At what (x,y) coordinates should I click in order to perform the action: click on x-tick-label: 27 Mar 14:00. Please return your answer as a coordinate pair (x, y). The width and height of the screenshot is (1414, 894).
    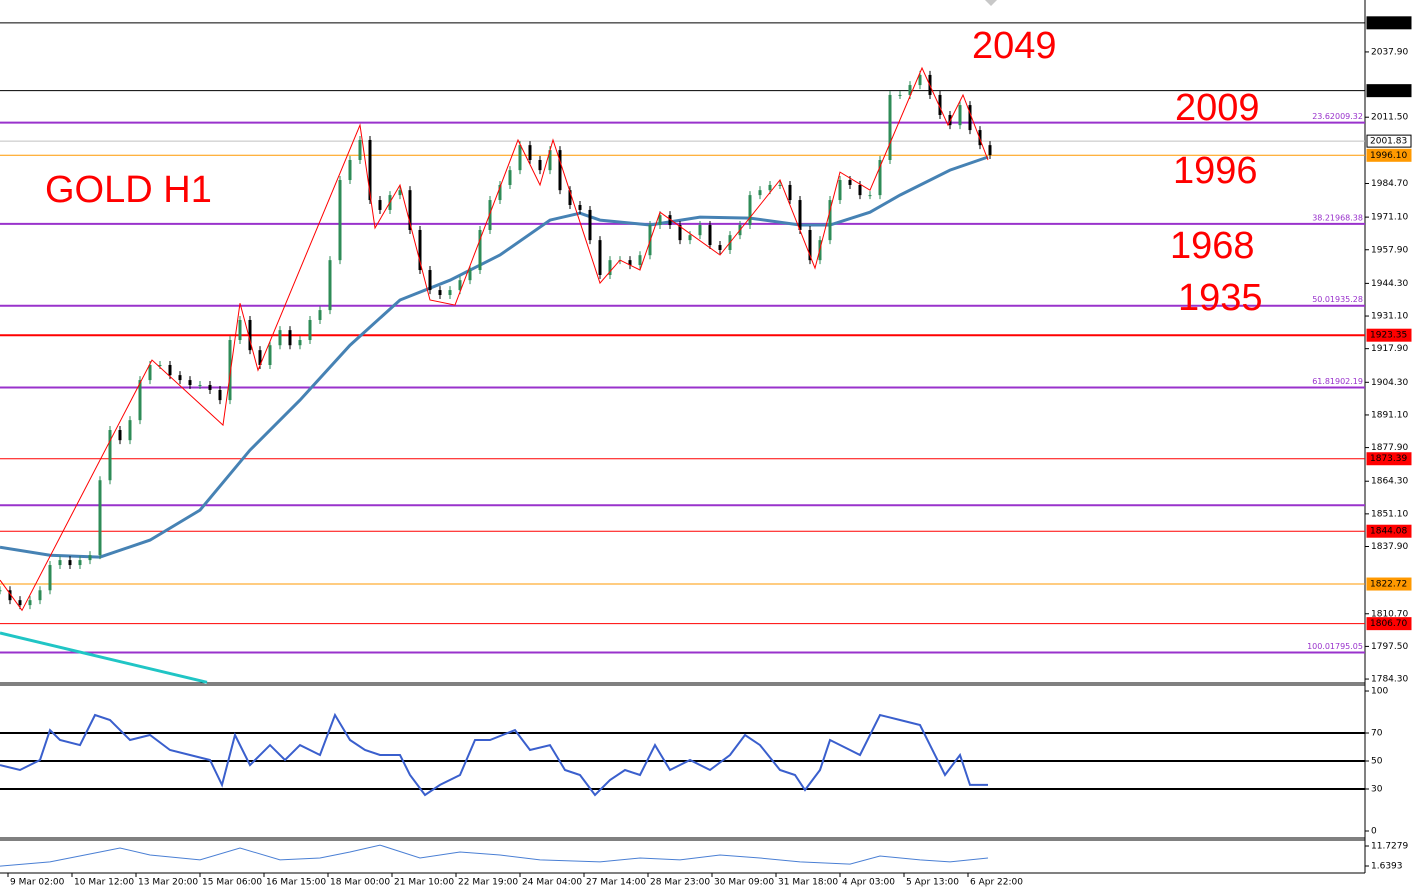
    Looking at the image, I should click on (616, 883).